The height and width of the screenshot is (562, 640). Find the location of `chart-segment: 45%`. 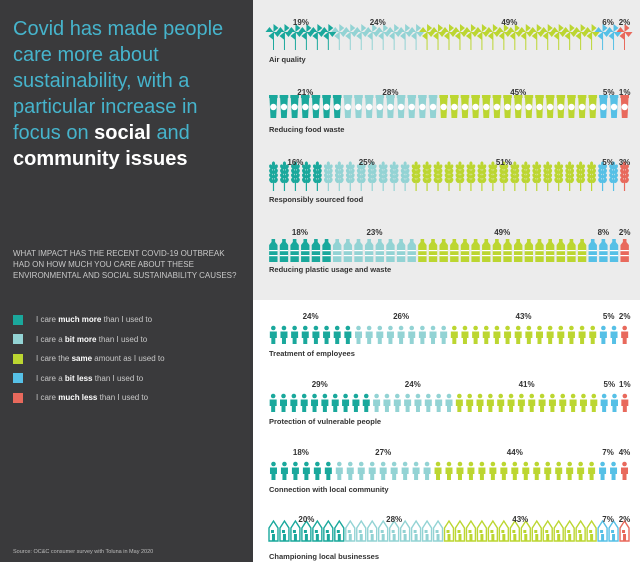

chart-segment: 45% is located at coordinates (518, 103).